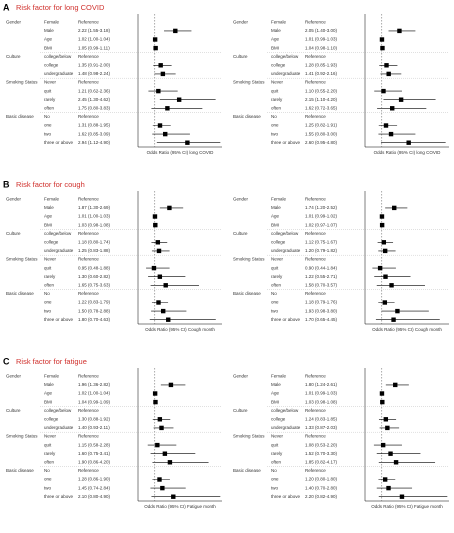 Image resolution: width=454 pixels, height=533 pixels. What do you see at coordinates (321, 496) in the screenshot?
I see `estimate-text: 2.20 (0.82-4.90)` at bounding box center [321, 496].